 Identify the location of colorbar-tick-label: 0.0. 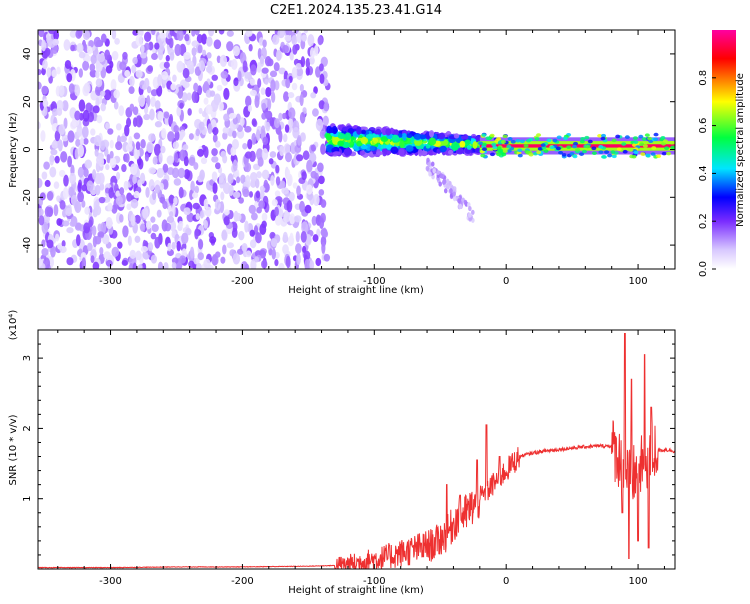
(703, 269).